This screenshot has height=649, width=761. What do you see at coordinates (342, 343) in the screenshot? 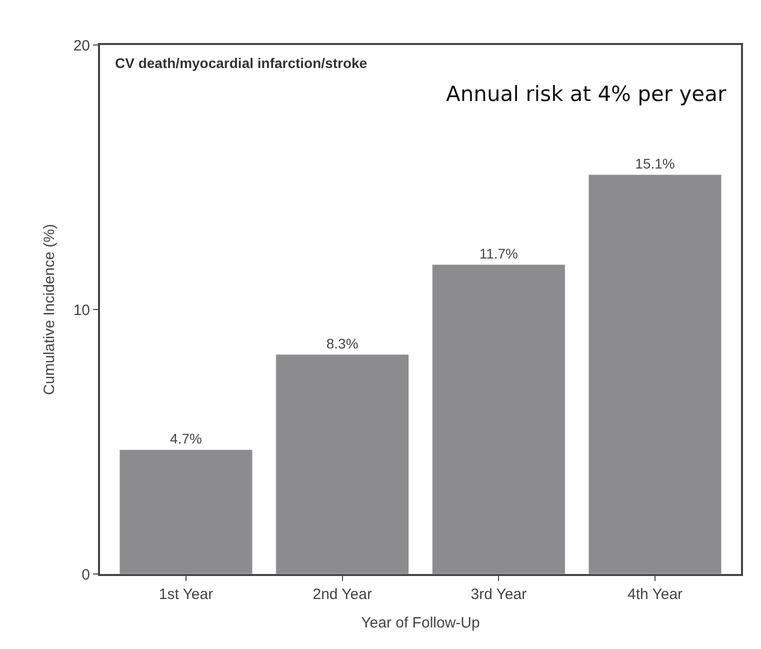
I see `data-label: 8.3%` at bounding box center [342, 343].